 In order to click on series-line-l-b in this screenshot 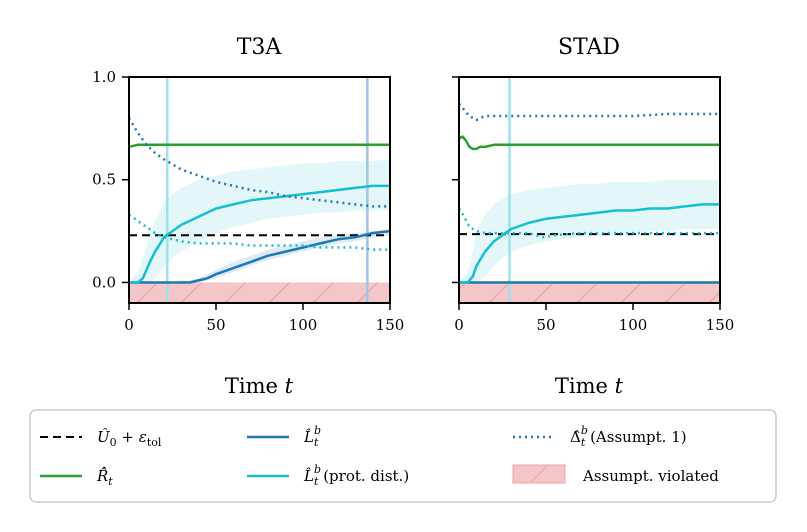, I will do `click(259, 256)`.